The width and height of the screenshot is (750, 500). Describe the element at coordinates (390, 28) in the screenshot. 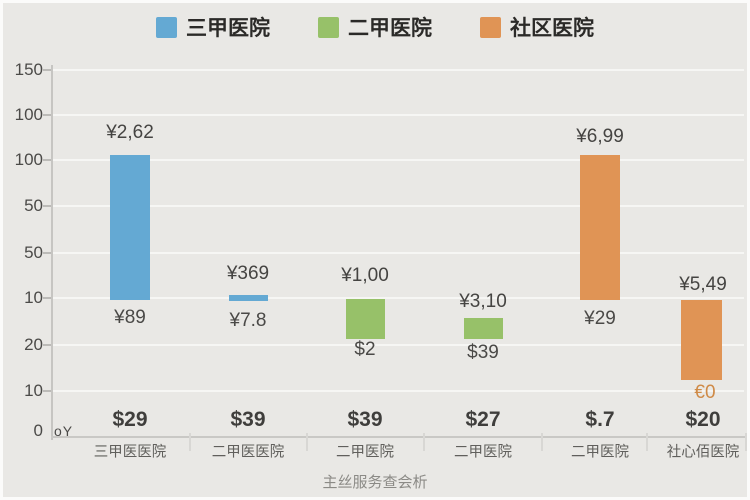

I see `legend-label: 二甲医院` at that location.